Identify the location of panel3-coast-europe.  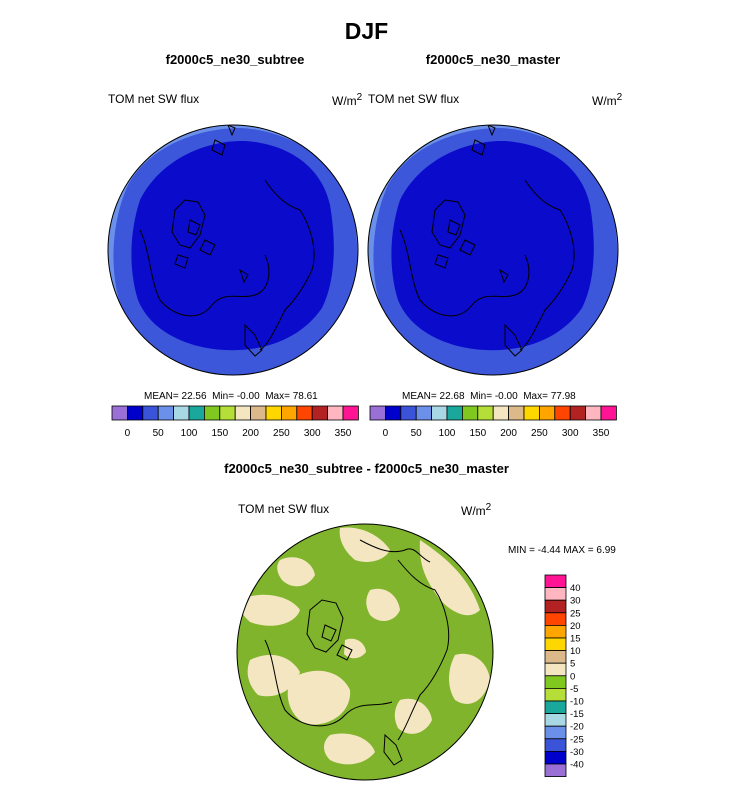
(393, 749).